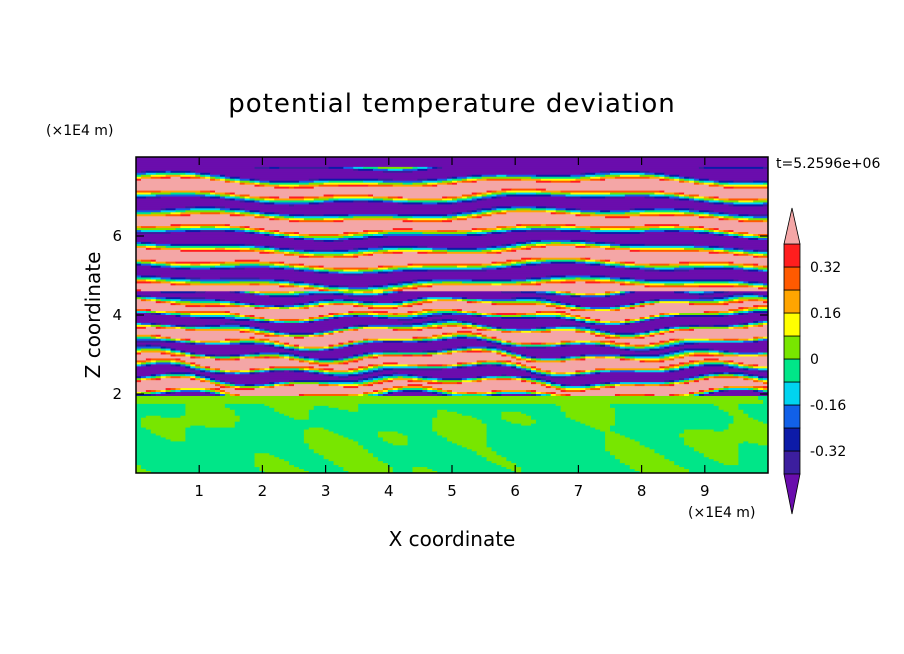 Image resolution: width=904 pixels, height=654 pixels. What do you see at coordinates (814, 360) in the screenshot?
I see `colorbar-tick-label: 0` at bounding box center [814, 360].